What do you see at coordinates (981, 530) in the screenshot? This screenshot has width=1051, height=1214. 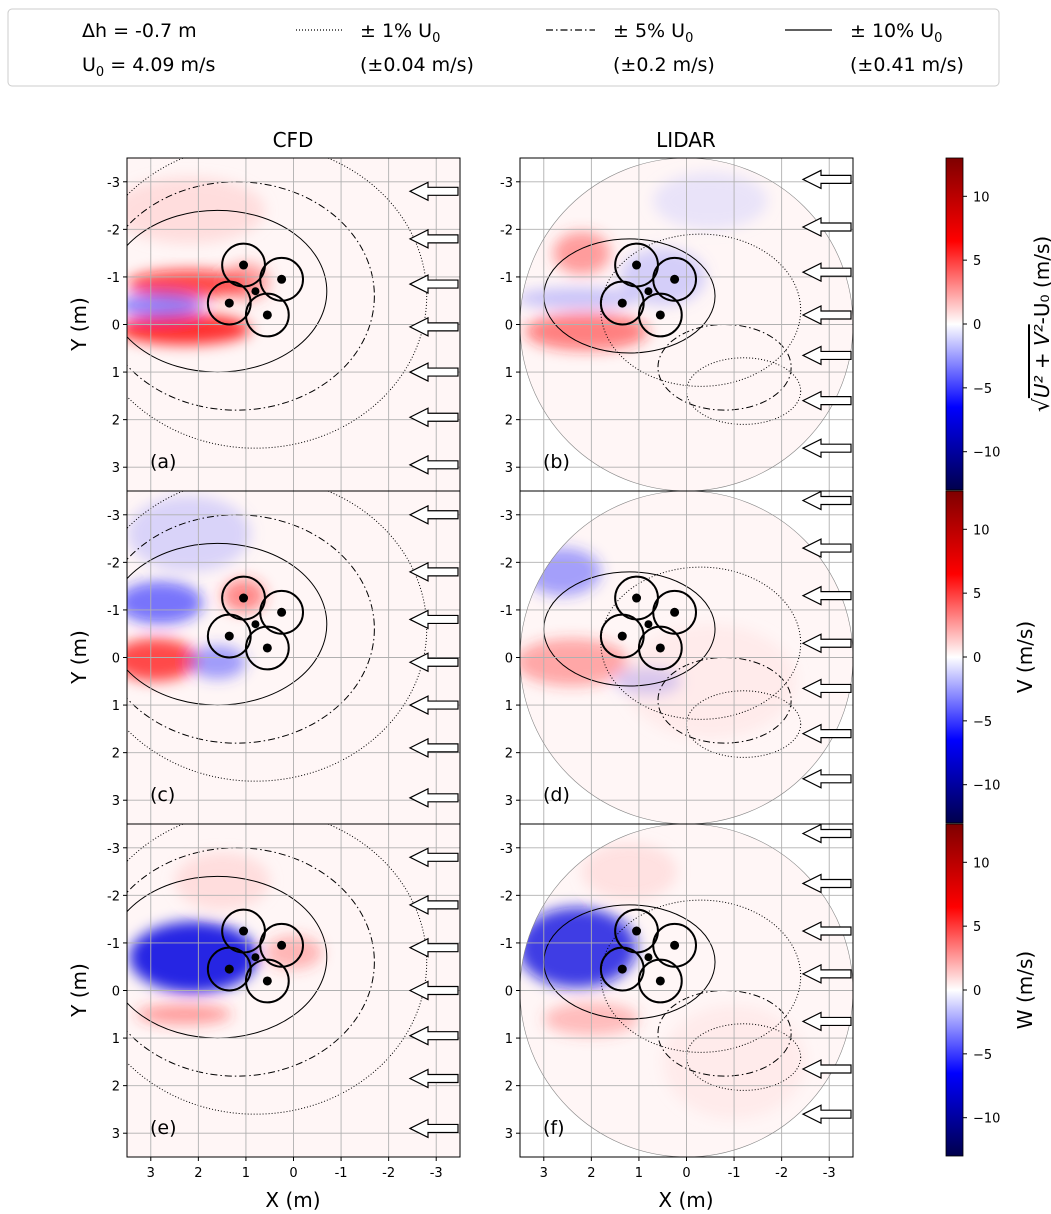 I see `colorbar-tick-label: 10` at bounding box center [981, 530].